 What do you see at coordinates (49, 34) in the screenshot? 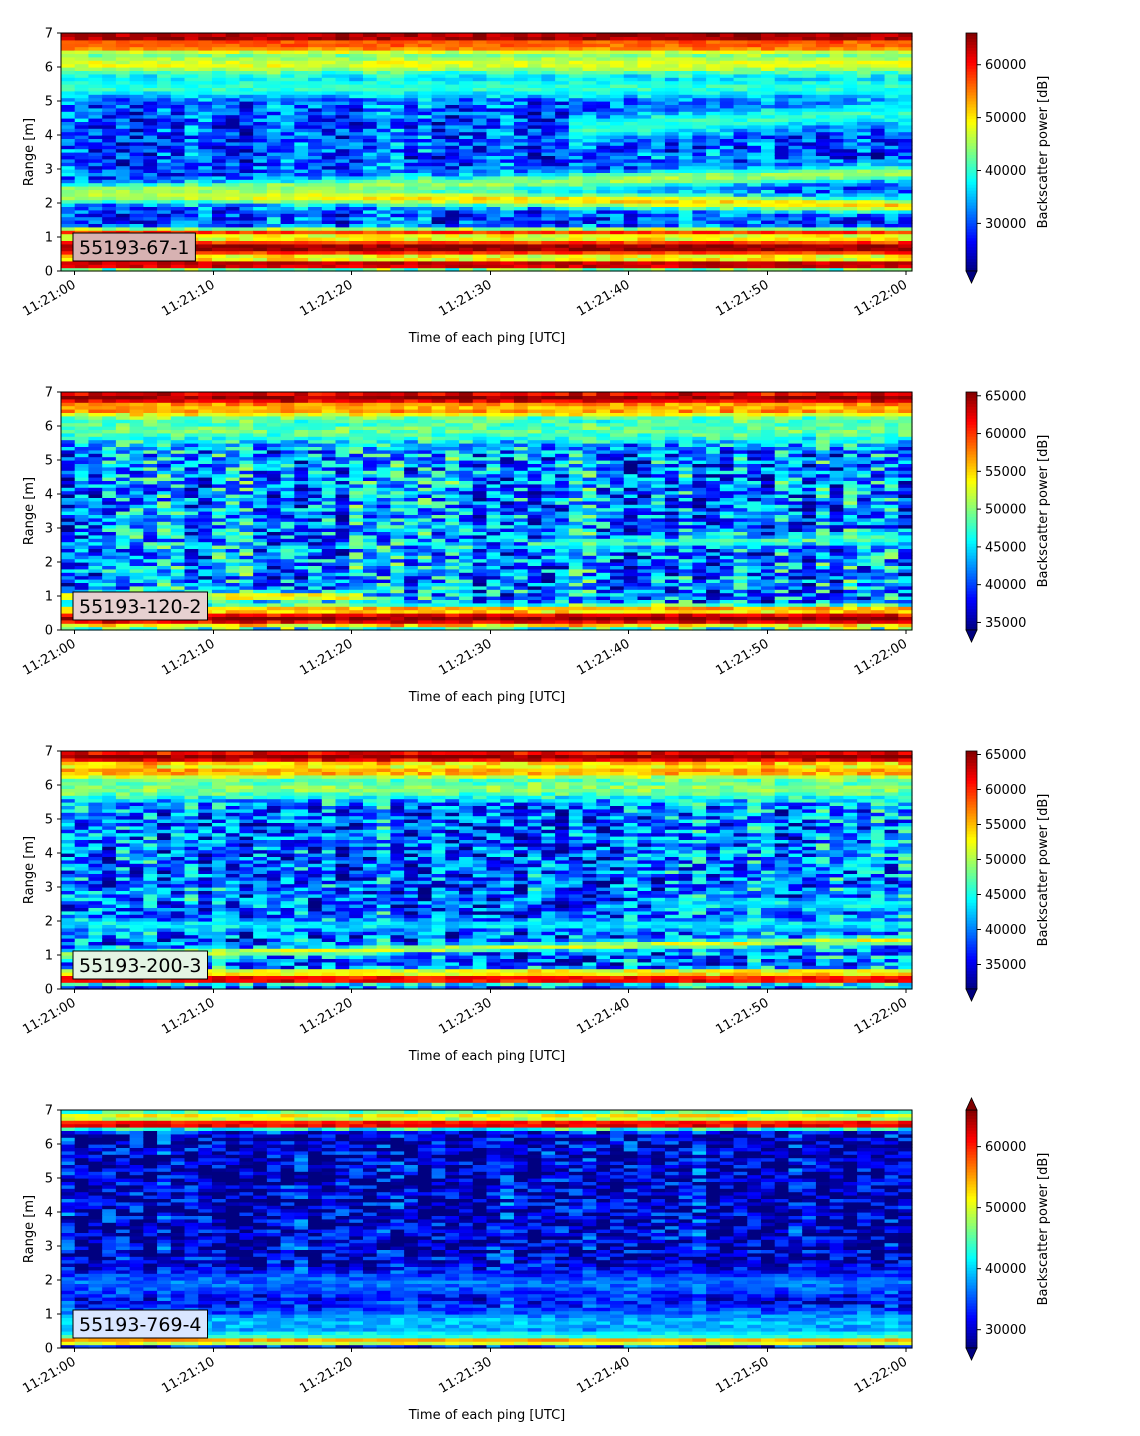
I see `y-tick-label: 7` at bounding box center [49, 34].